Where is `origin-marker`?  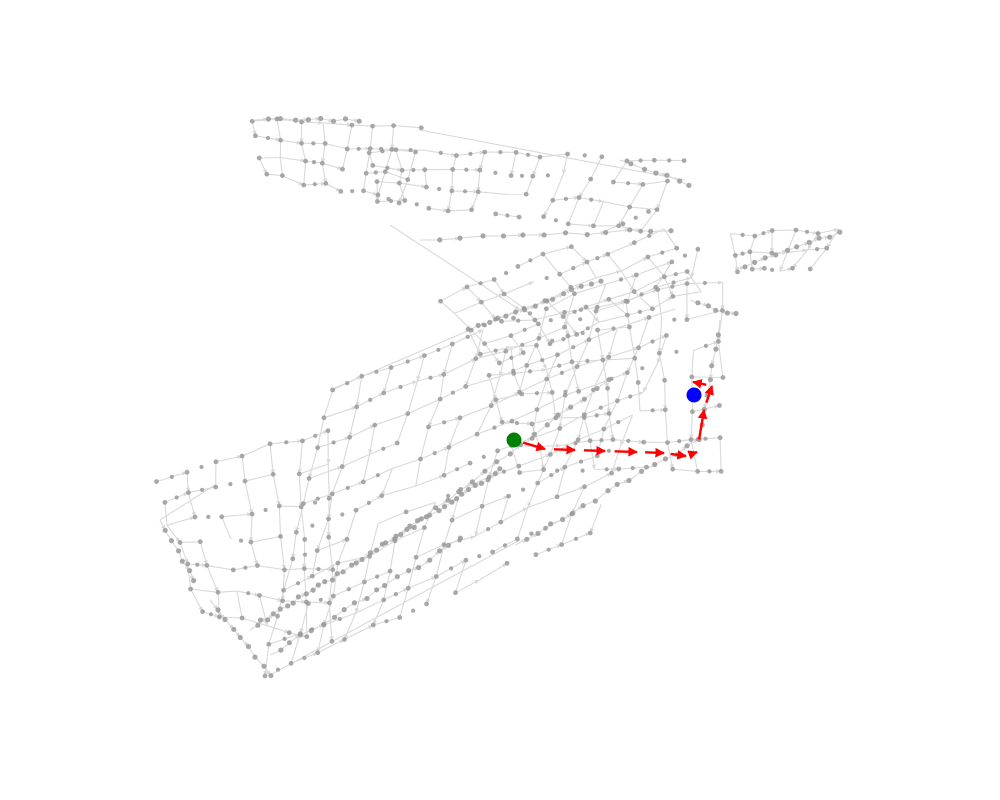 origin-marker is located at coordinates (514, 440).